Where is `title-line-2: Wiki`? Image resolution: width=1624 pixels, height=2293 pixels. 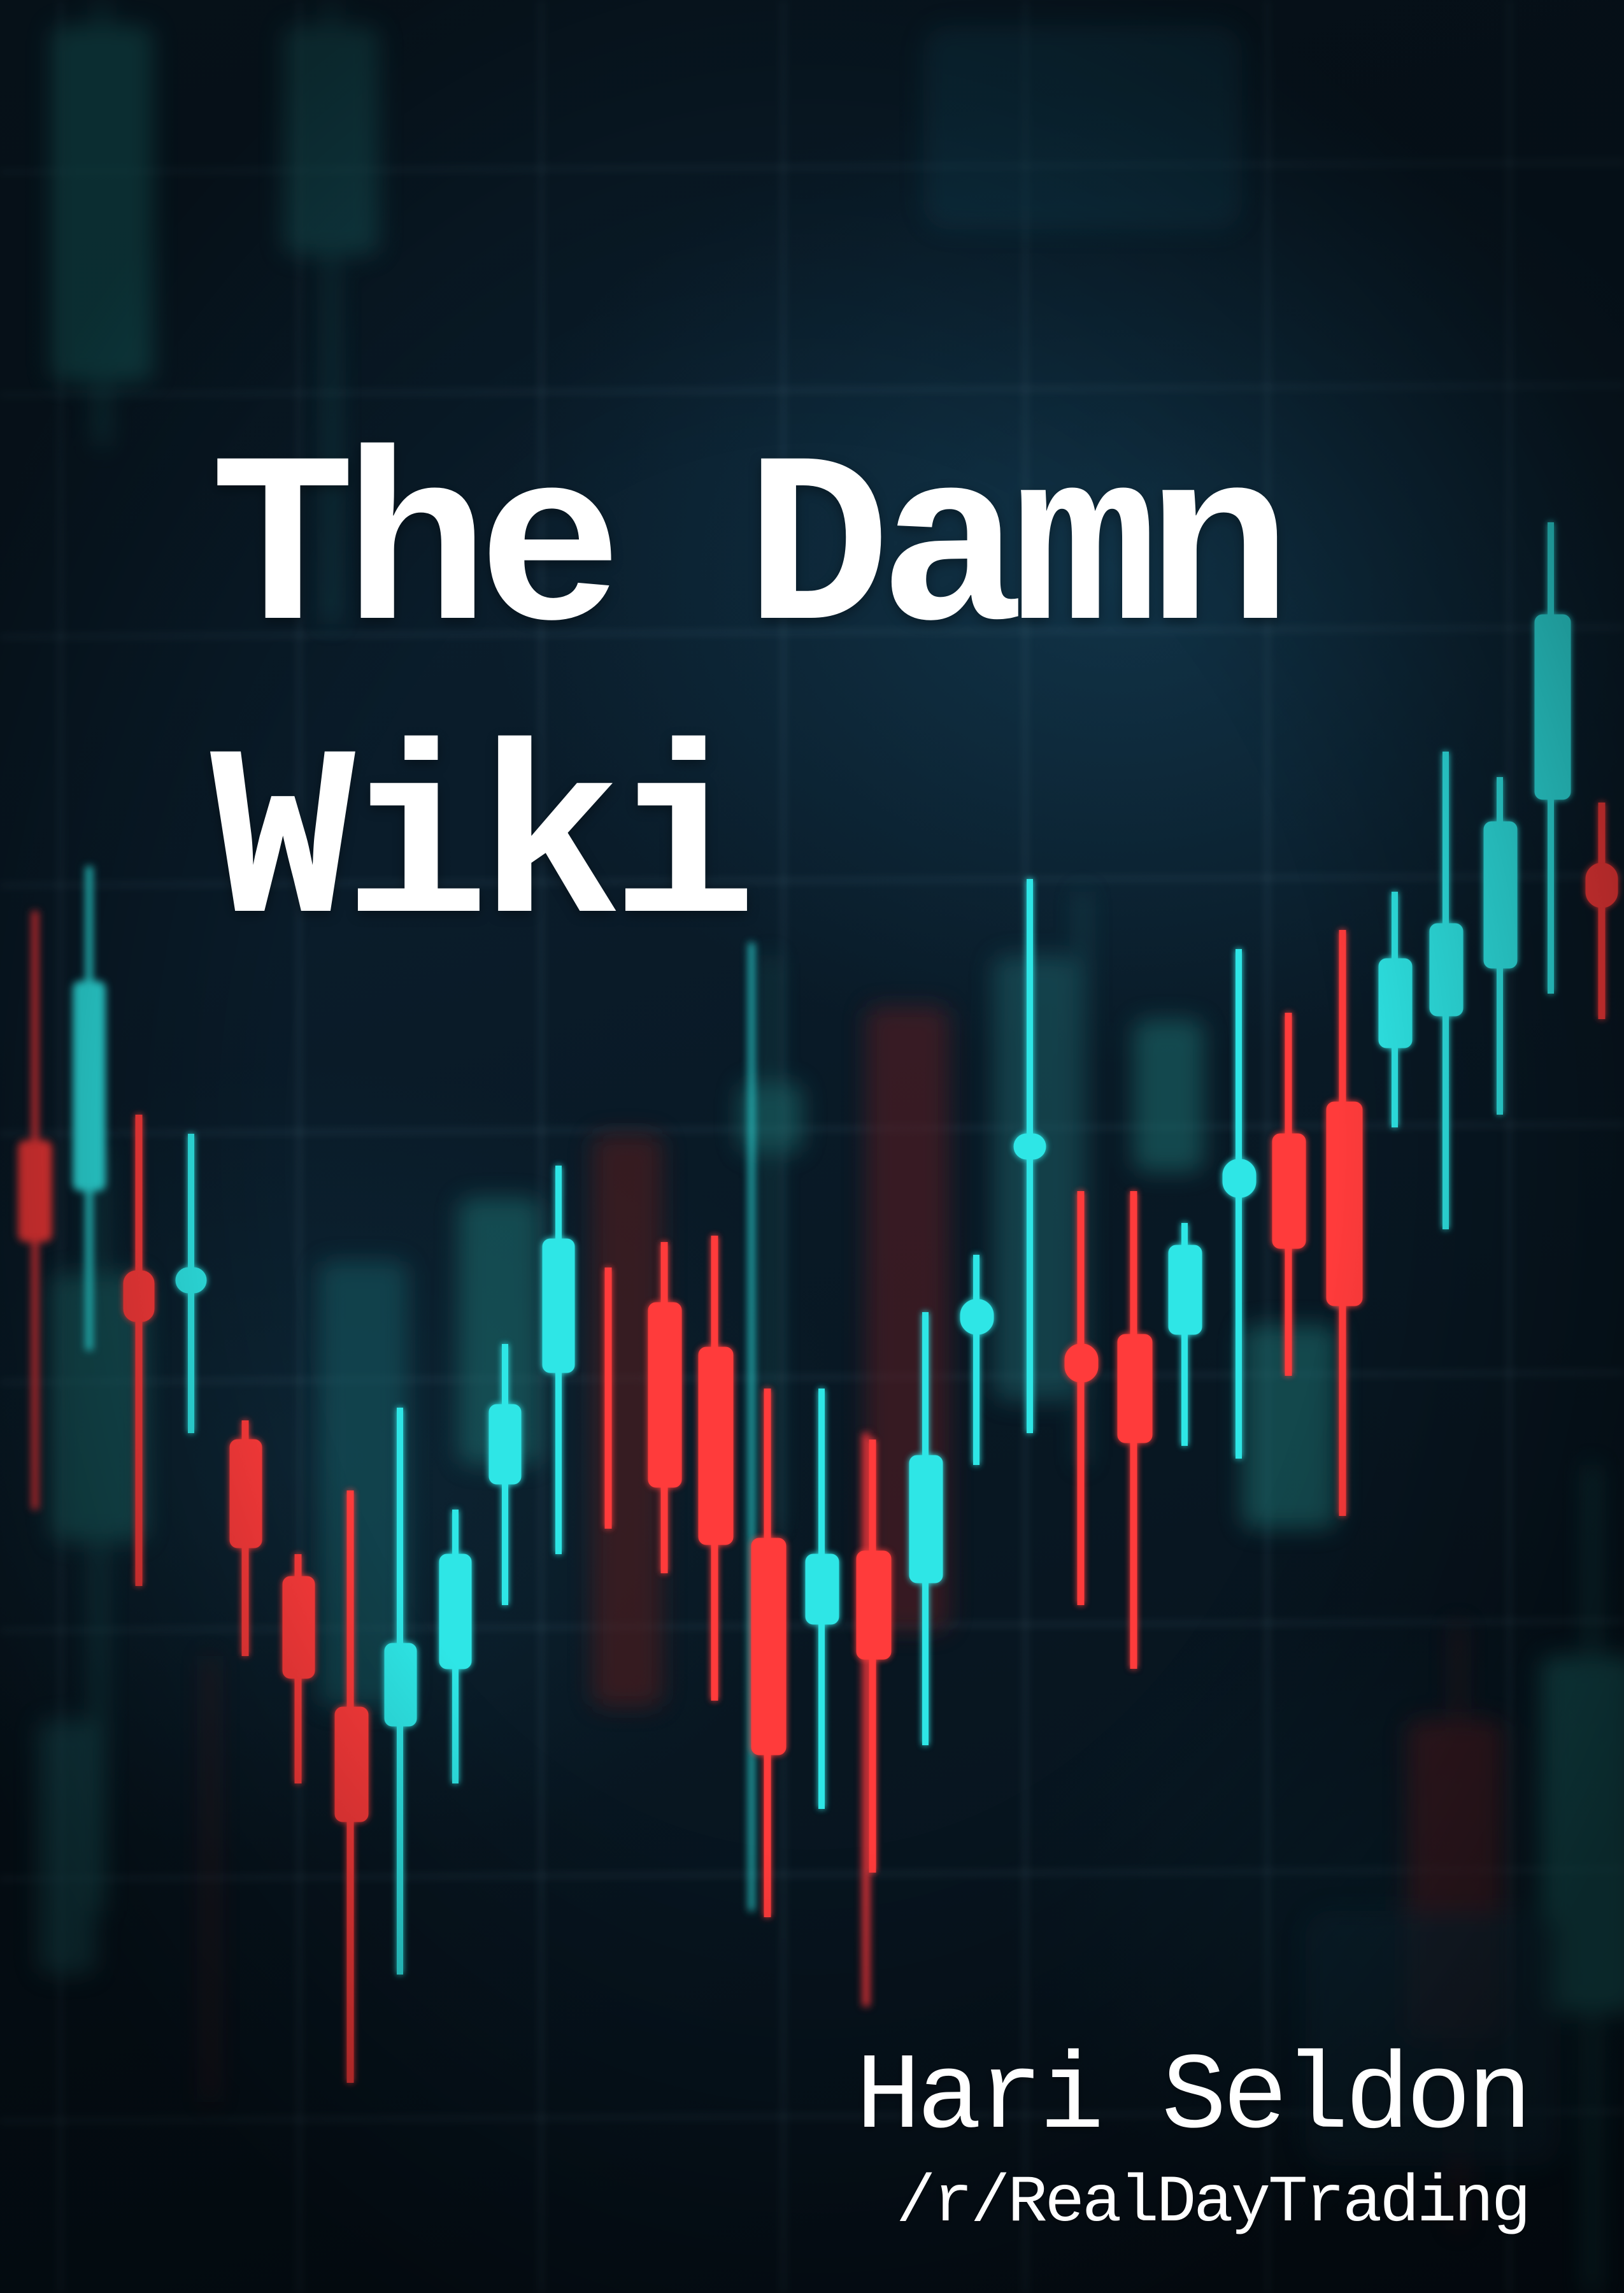
title-line-2: Wiki is located at coordinates (483, 847).